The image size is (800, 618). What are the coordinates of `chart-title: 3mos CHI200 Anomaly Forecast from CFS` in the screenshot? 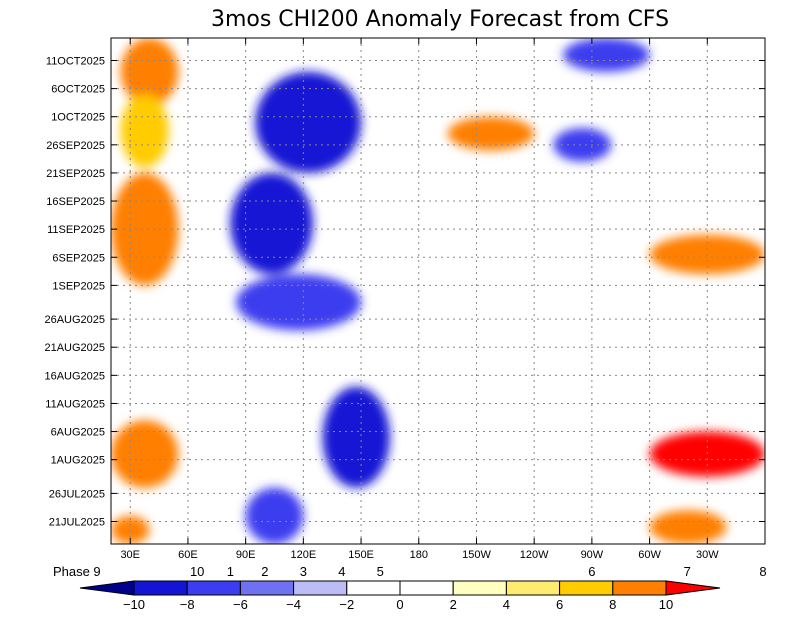 It's located at (440, 19).